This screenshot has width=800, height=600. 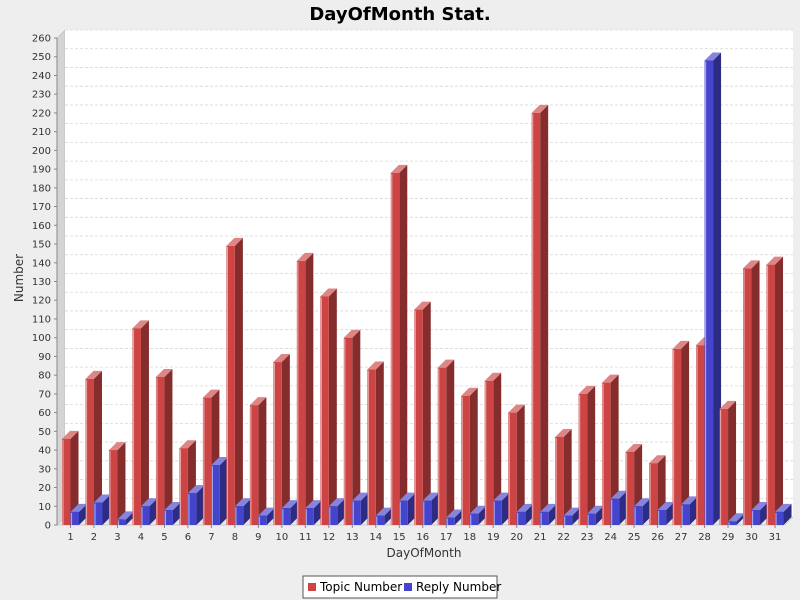 I want to click on x-tick-label: 8, so click(x=235, y=537).